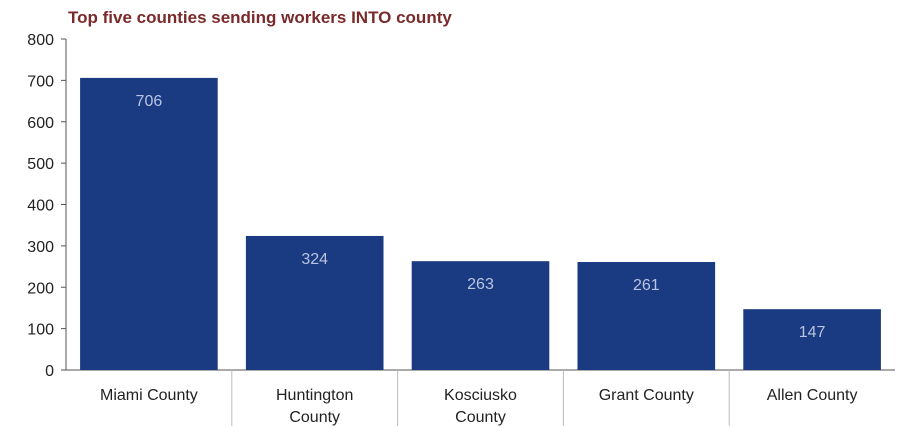 This screenshot has height=428, width=899. Describe the element at coordinates (646, 285) in the screenshot. I see `data-label: 261` at that location.